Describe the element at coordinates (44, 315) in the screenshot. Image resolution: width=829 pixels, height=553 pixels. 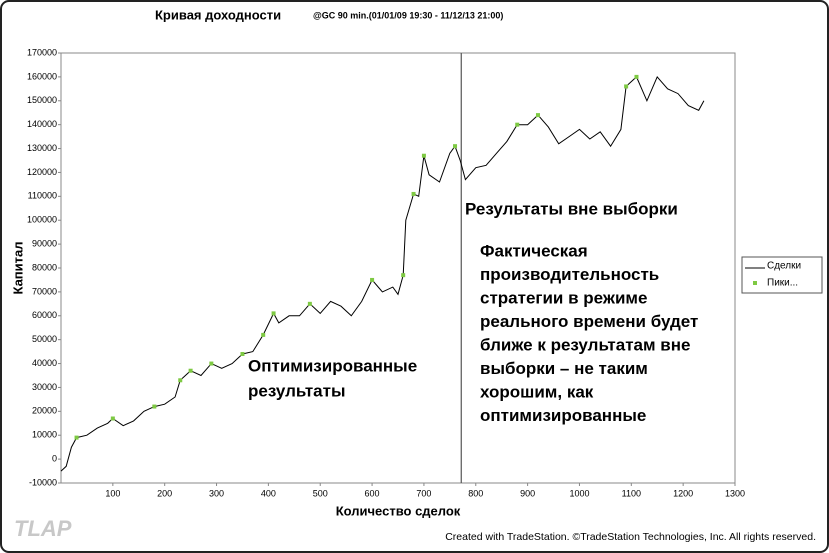
I see `y-tick-label: 60000` at that location.